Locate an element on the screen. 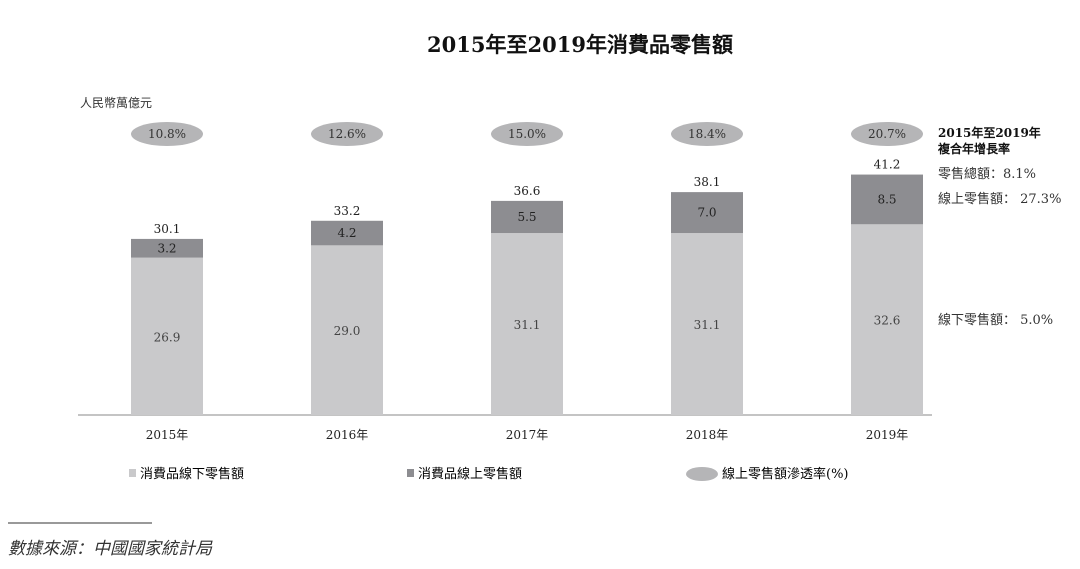 This screenshot has height=569, width=1080. penetration-label: 15.0% is located at coordinates (527, 134).